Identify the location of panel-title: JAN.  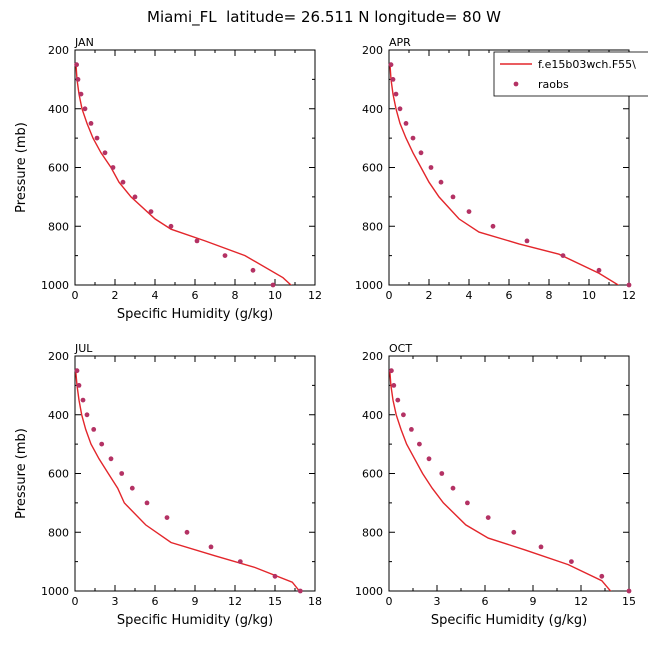
(84, 42).